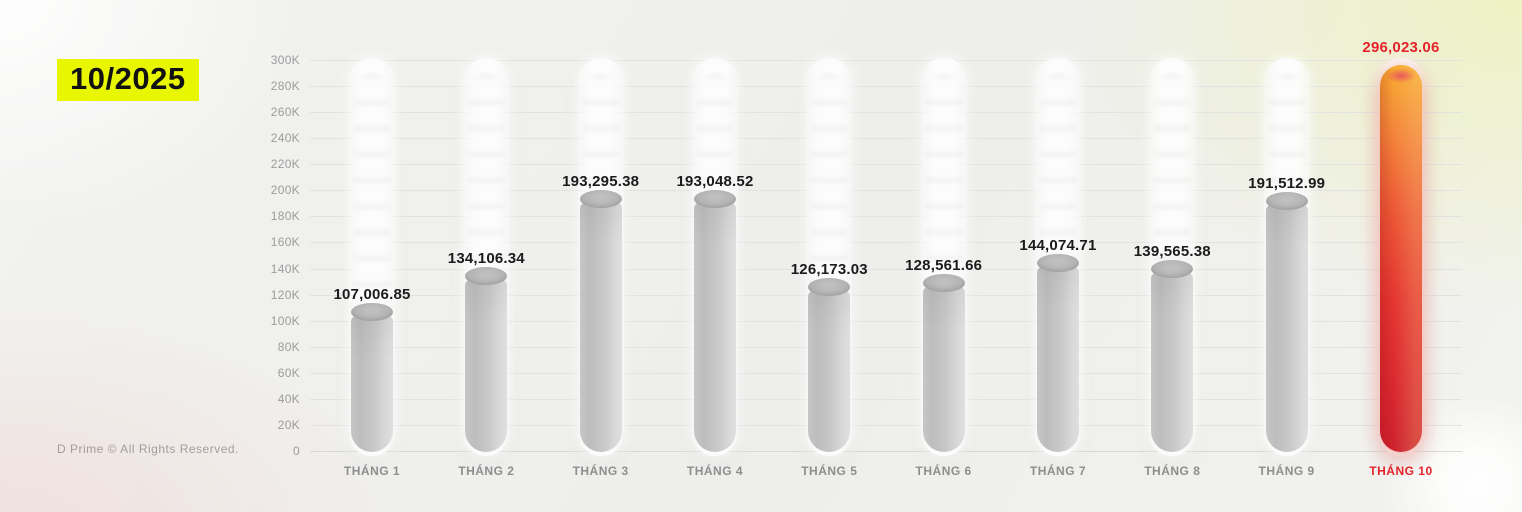  Describe the element at coordinates (285, 112) in the screenshot. I see `y-axis-tick-label: 260K` at that location.